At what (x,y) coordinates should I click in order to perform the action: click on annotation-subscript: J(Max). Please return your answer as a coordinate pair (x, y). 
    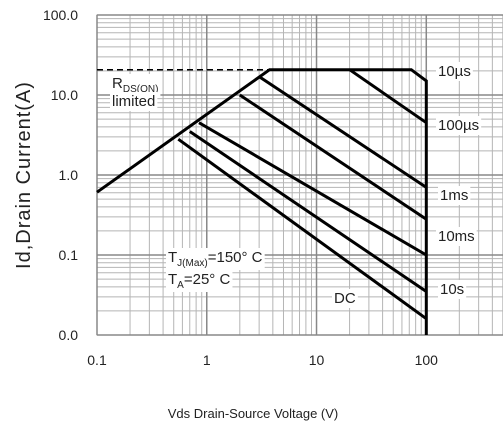
    Looking at the image, I should click on (192, 263).